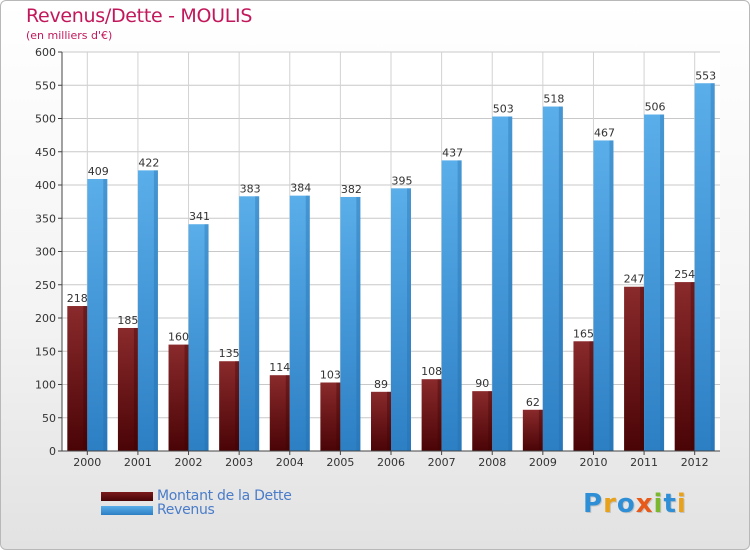 The width and height of the screenshot is (750, 550). Describe the element at coordinates (250, 188) in the screenshot. I see `data-label-revenus-2003: 383` at that location.